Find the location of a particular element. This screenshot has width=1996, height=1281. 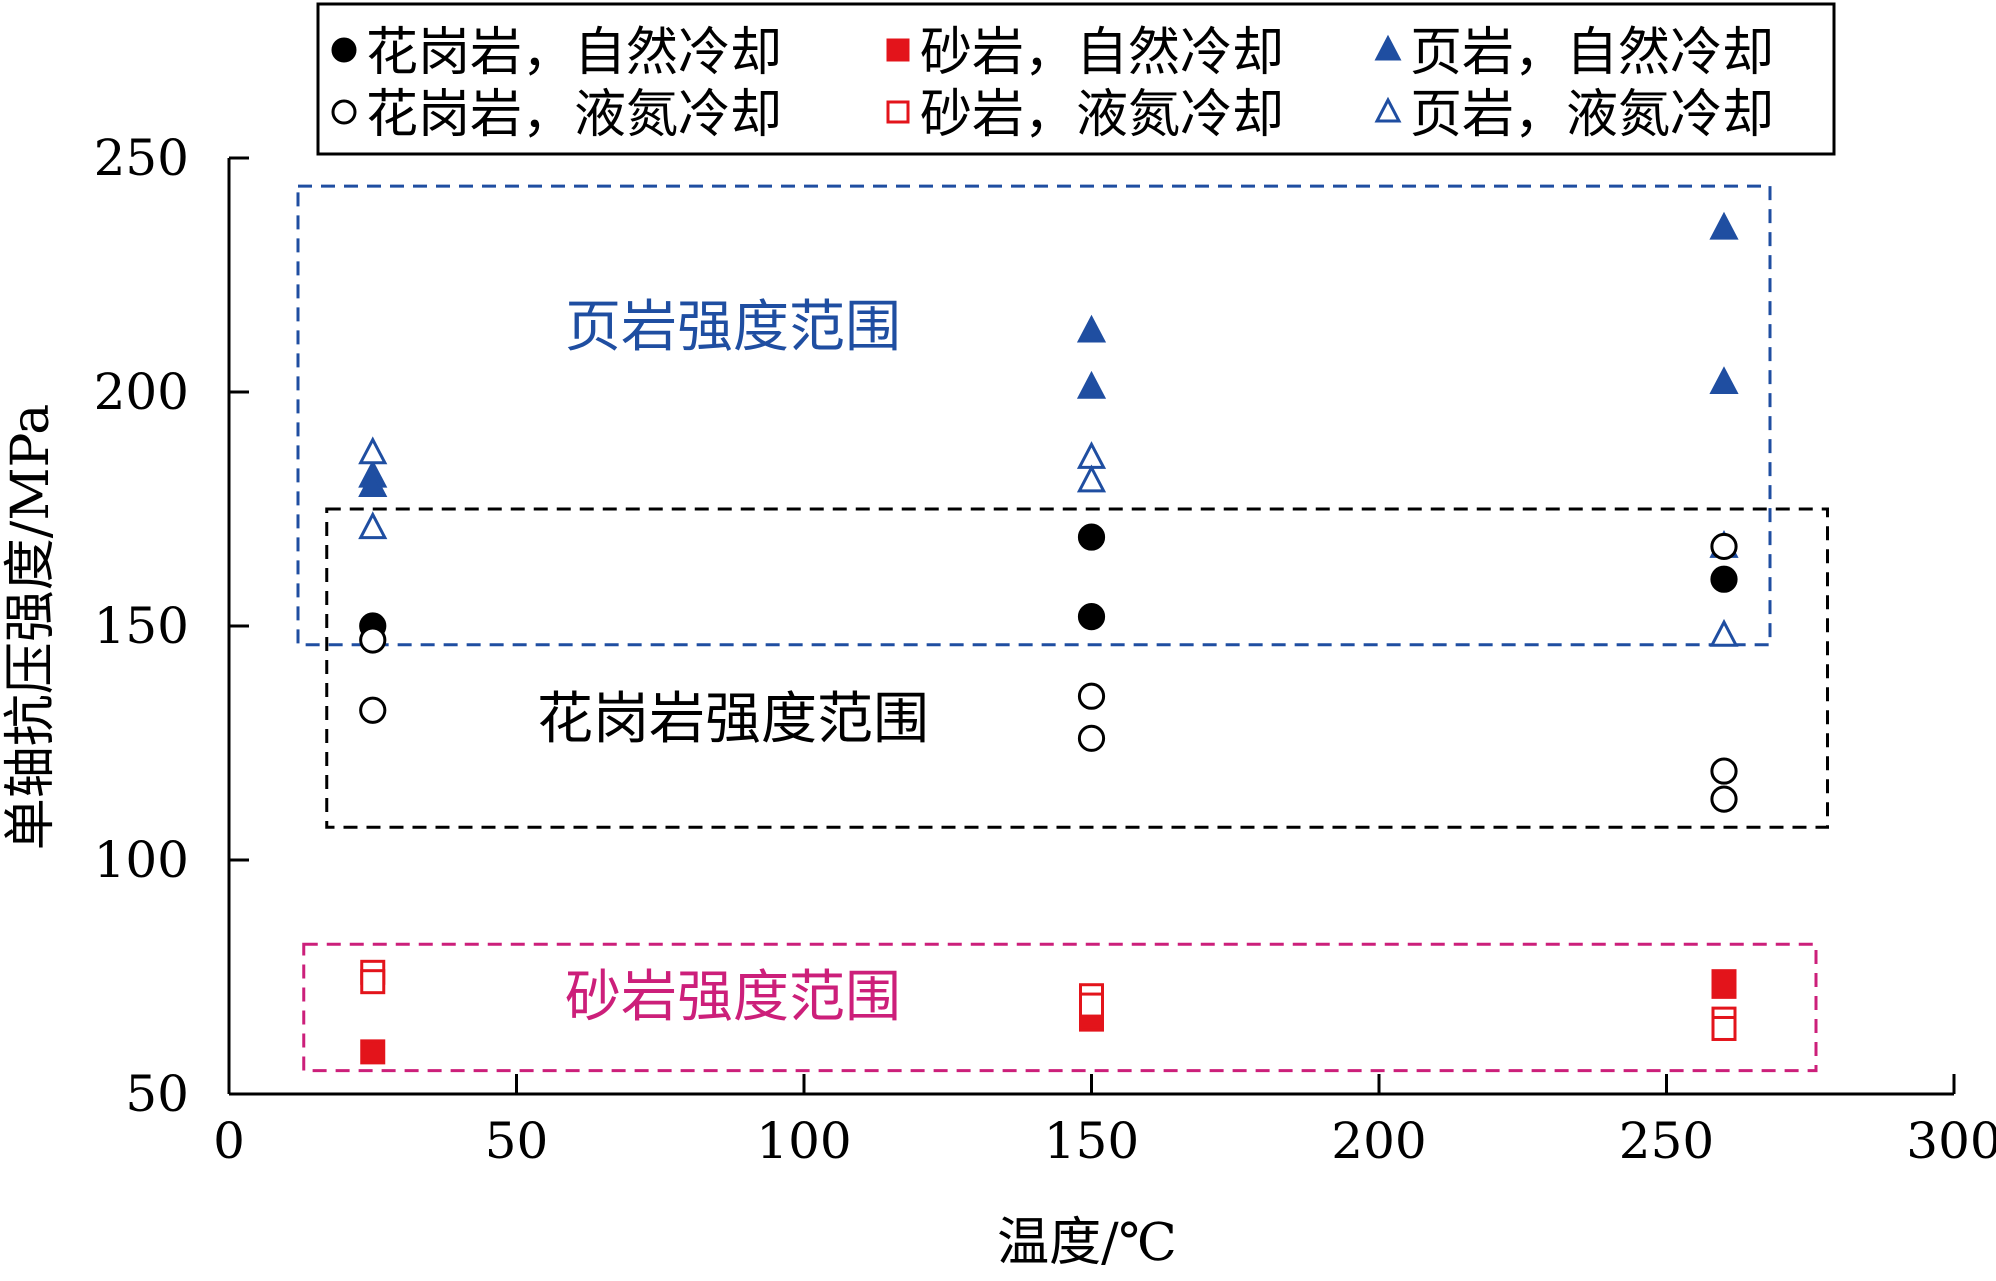

y-tick-label-50: 50 is located at coordinates (157, 1094).